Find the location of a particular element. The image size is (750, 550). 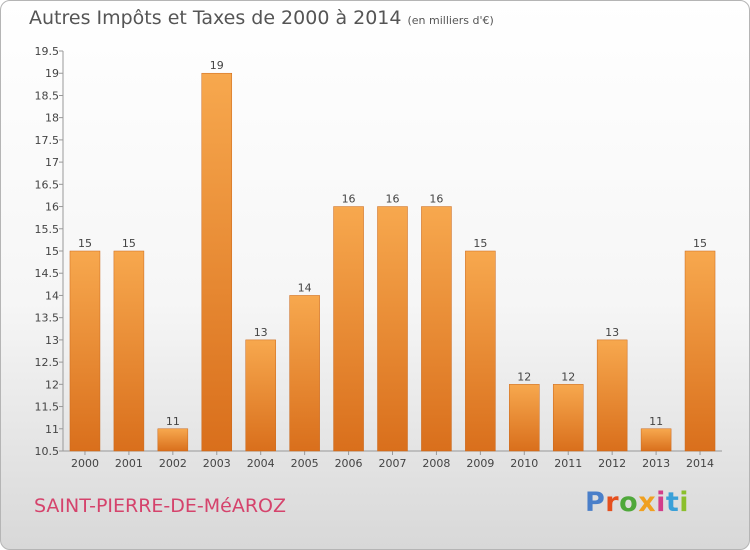

y-tick-label: 15.5 is located at coordinates (47, 229).